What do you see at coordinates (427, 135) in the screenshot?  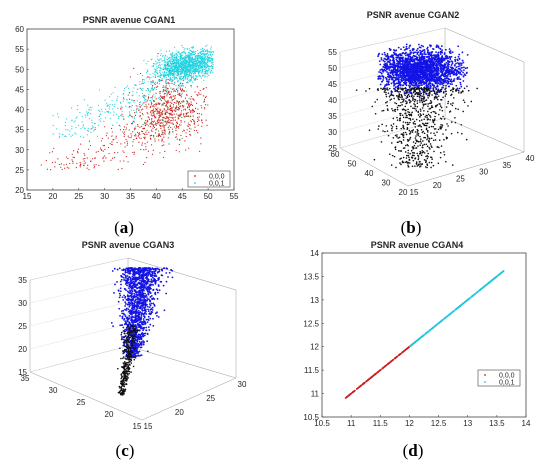 I see `panel-b-point-black` at bounding box center [427, 135].